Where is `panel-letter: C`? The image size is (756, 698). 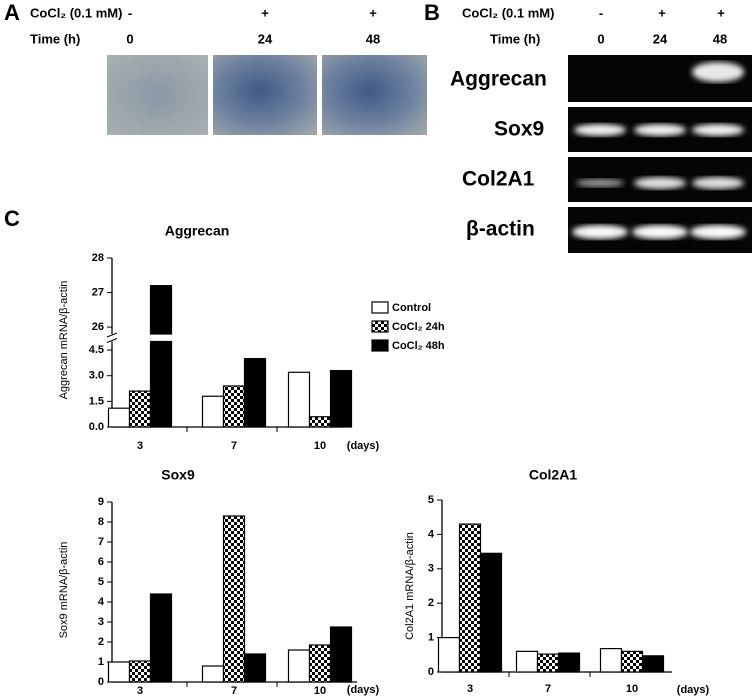
panel-letter: C is located at coordinates (12, 218).